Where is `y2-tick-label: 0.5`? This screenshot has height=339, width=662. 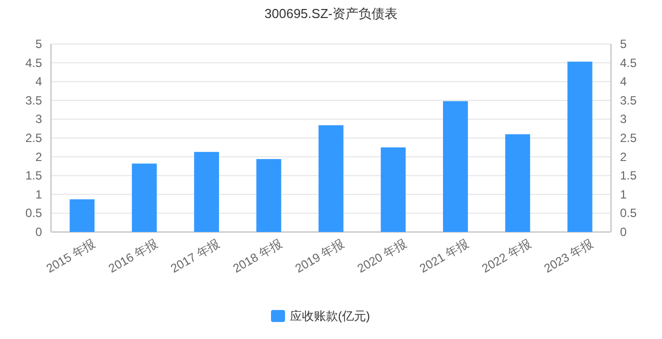 y2-tick-label: 0.5 is located at coordinates (629, 213).